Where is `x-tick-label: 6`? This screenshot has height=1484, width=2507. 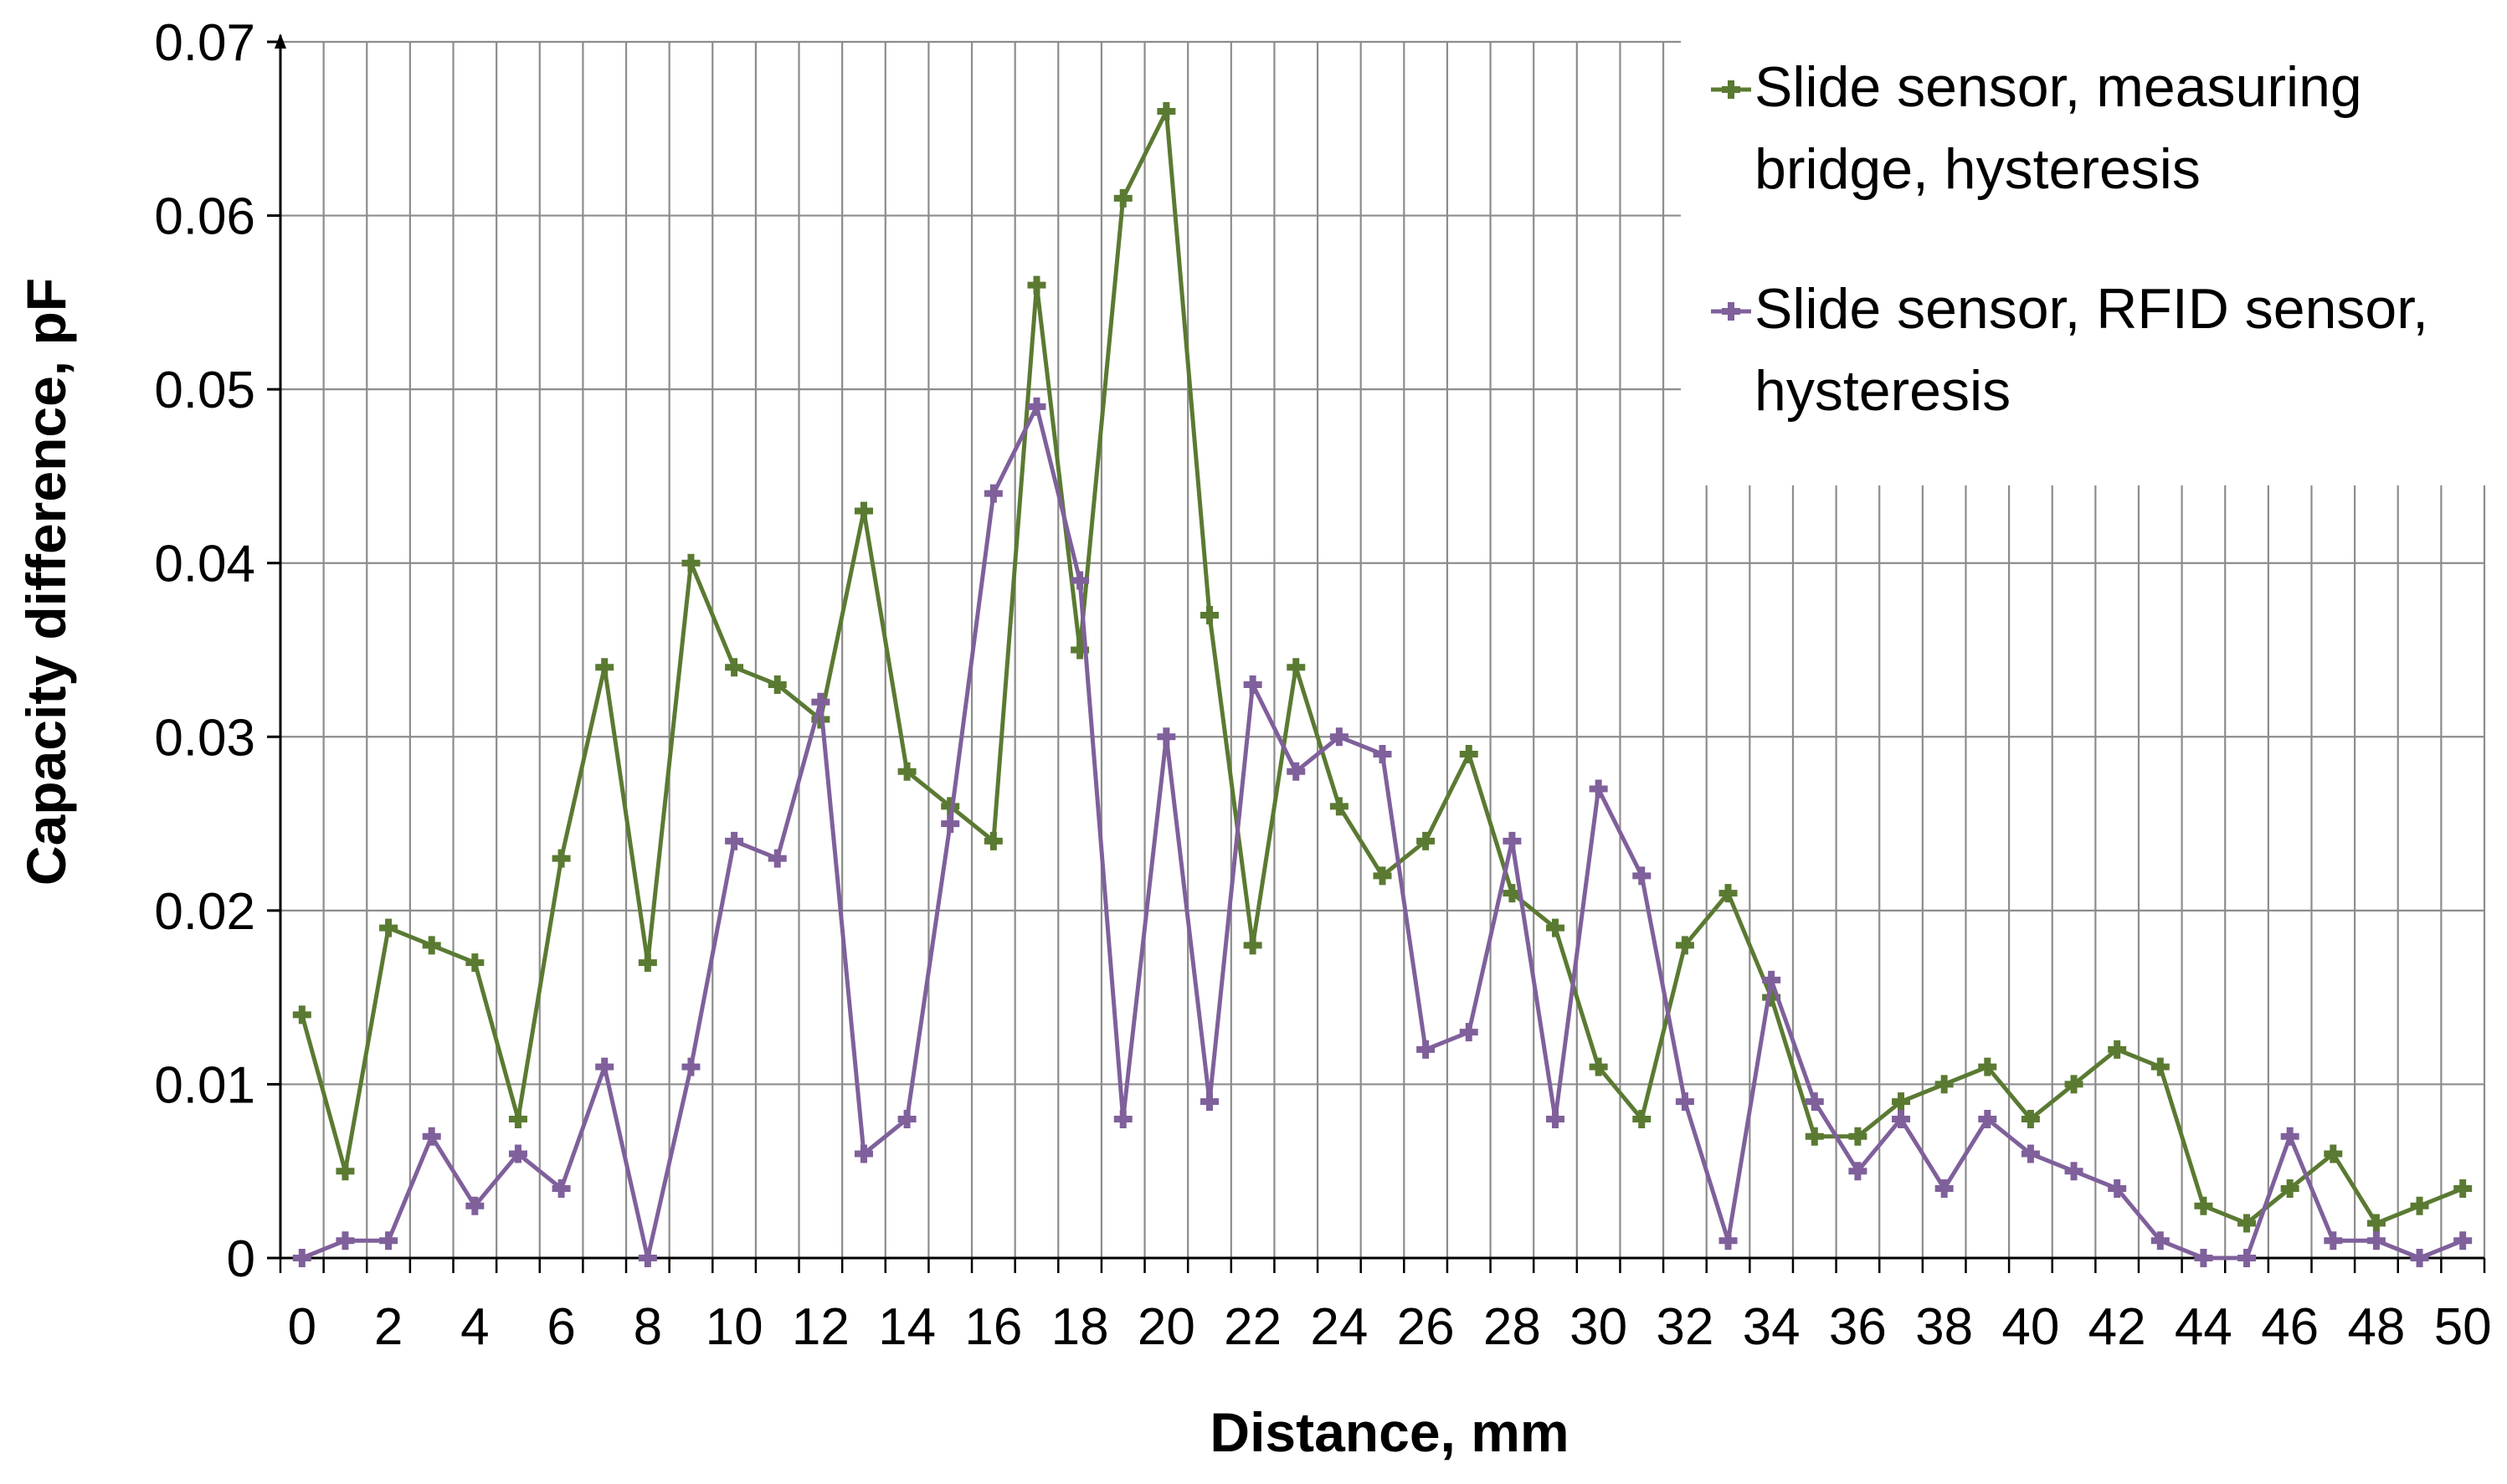 x-tick-label: 6 is located at coordinates (561, 1327).